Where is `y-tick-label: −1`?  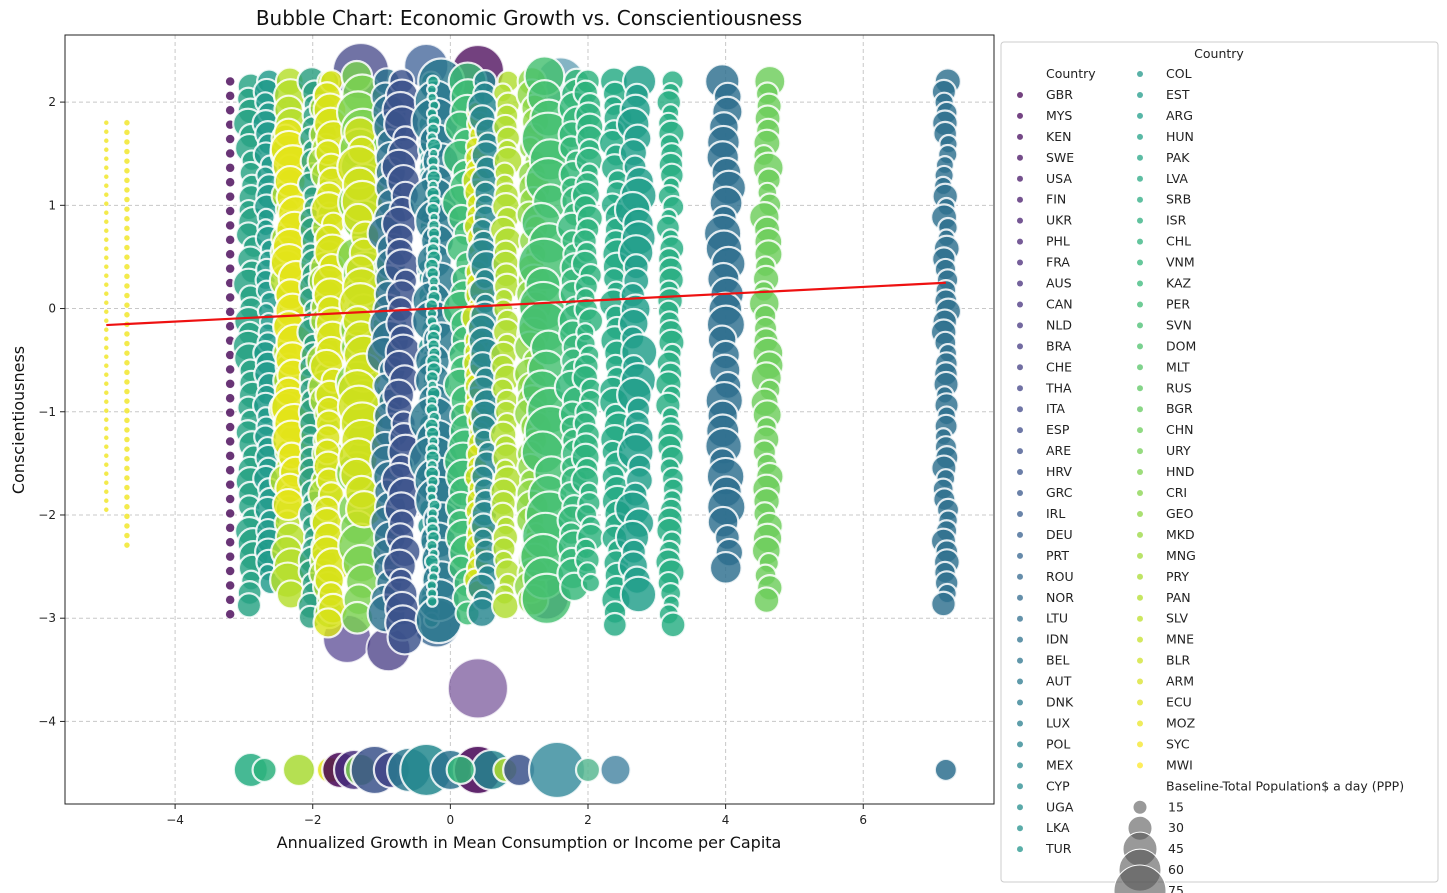 y-tick-label: −1 is located at coordinates (47, 412).